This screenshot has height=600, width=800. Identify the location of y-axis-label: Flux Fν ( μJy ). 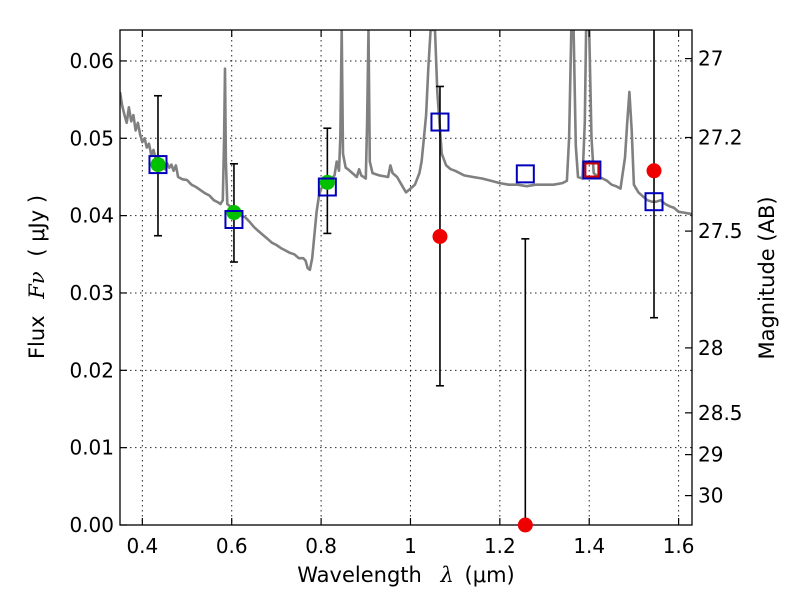
(37, 277).